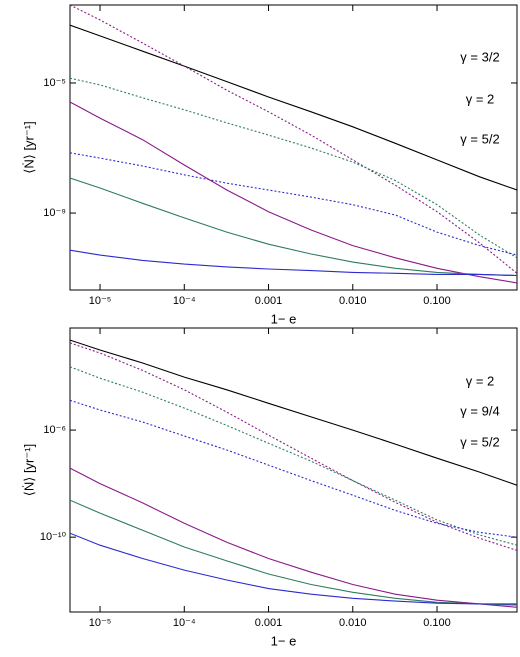 Image resolution: width=520 pixels, height=657 pixels. I want to click on y-tick-label: 10⁻⁵, so click(54, 83).